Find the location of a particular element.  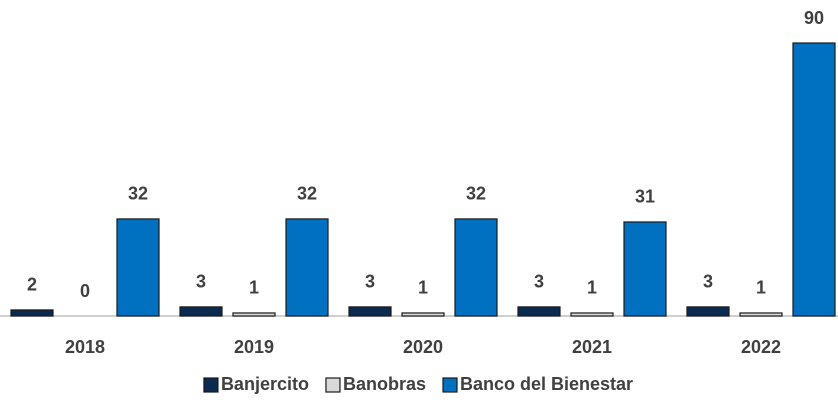

x-tick-label: 2018 is located at coordinates (85, 347).